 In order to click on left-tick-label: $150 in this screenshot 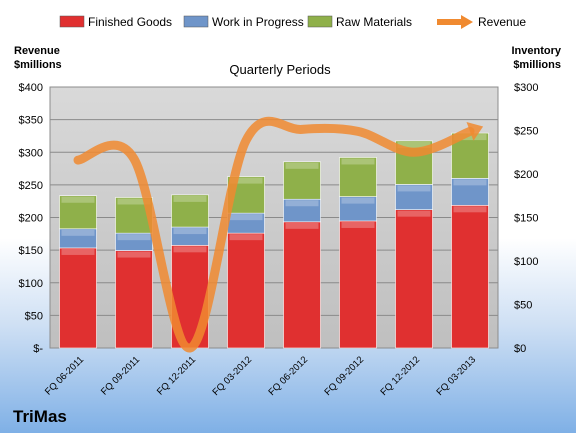, I will do `click(31, 251)`.